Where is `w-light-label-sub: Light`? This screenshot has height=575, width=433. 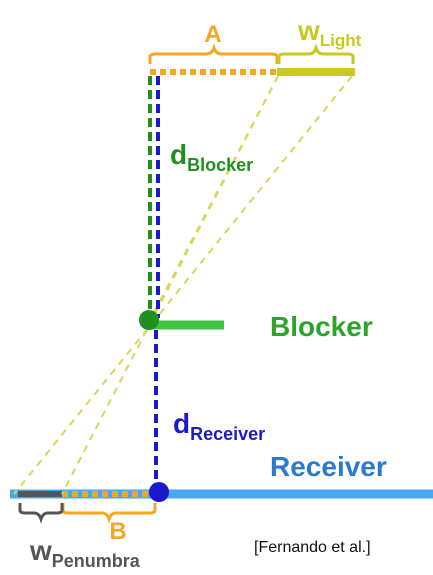 w-light-label-sub: Light is located at coordinates (341, 40).